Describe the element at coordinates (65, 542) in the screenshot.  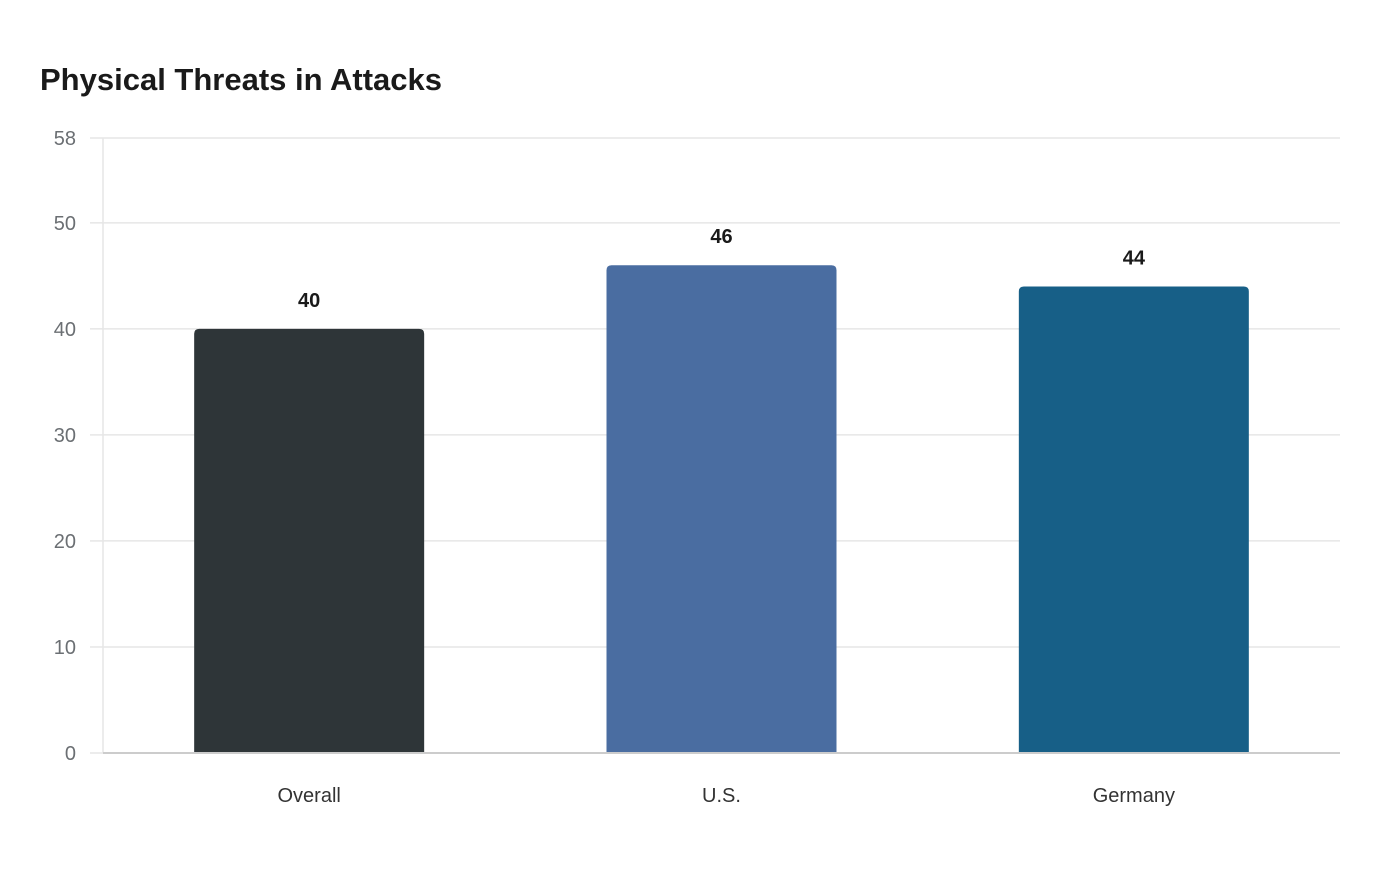
I see `y-tick-label: 20` at that location.